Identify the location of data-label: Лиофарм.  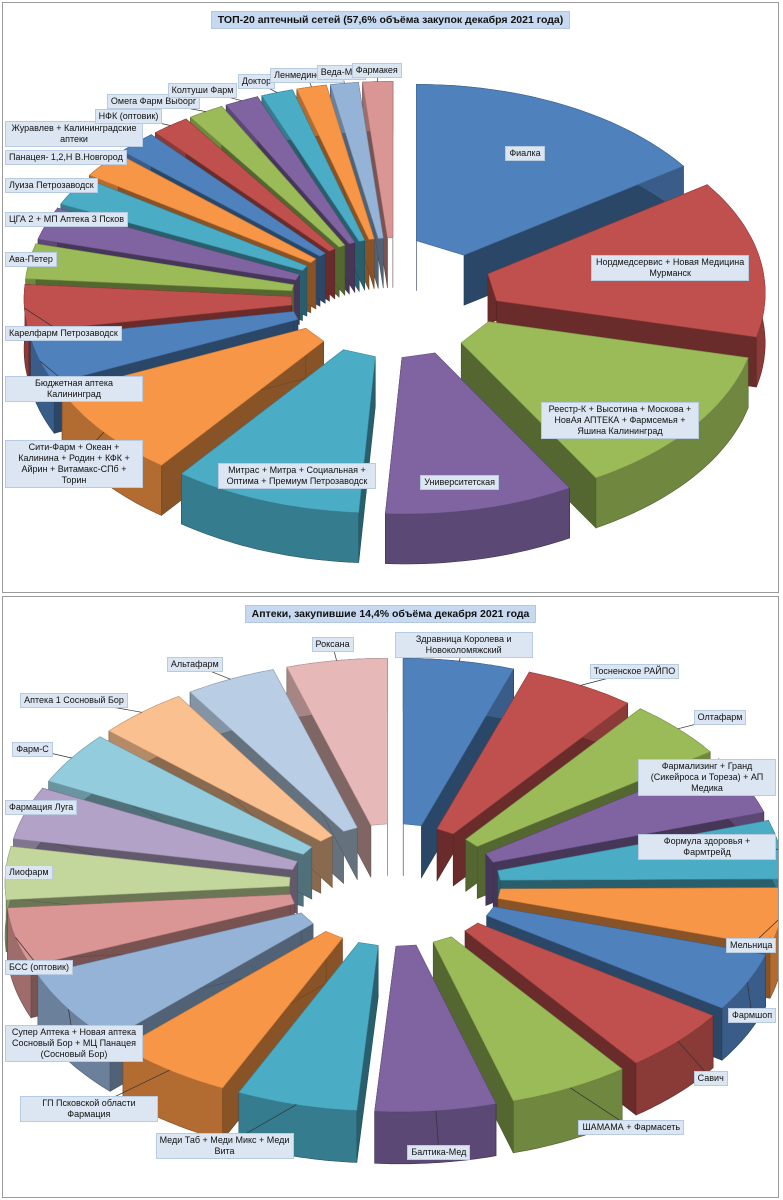
(29, 872).